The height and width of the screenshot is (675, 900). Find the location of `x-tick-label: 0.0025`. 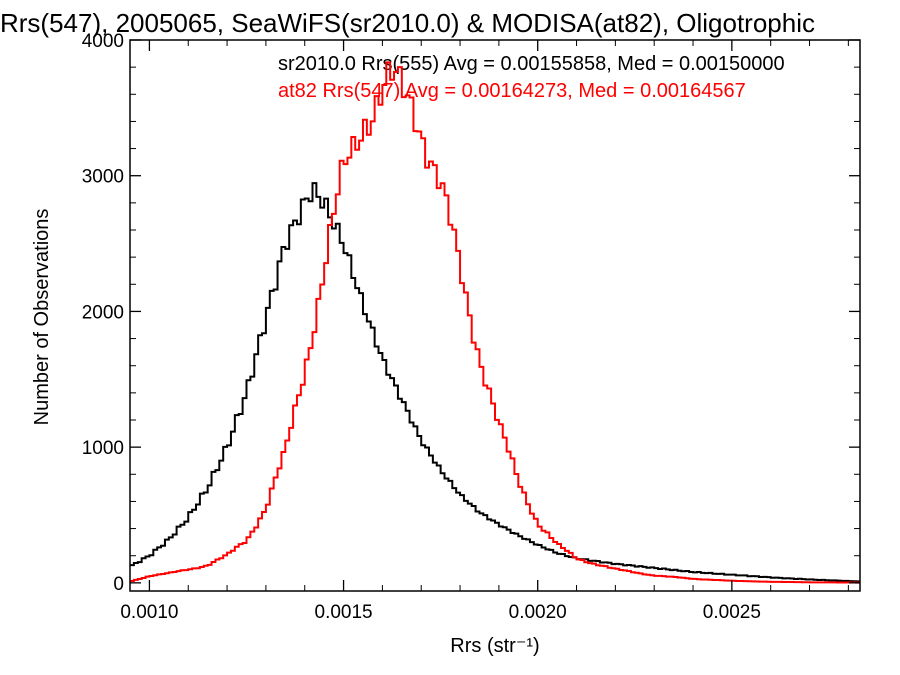

x-tick-label: 0.0025 is located at coordinates (732, 612).